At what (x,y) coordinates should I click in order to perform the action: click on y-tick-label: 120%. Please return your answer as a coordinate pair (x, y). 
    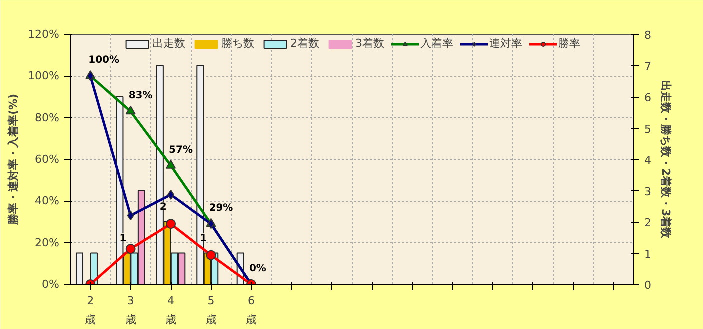
    Looking at the image, I should click on (44, 34).